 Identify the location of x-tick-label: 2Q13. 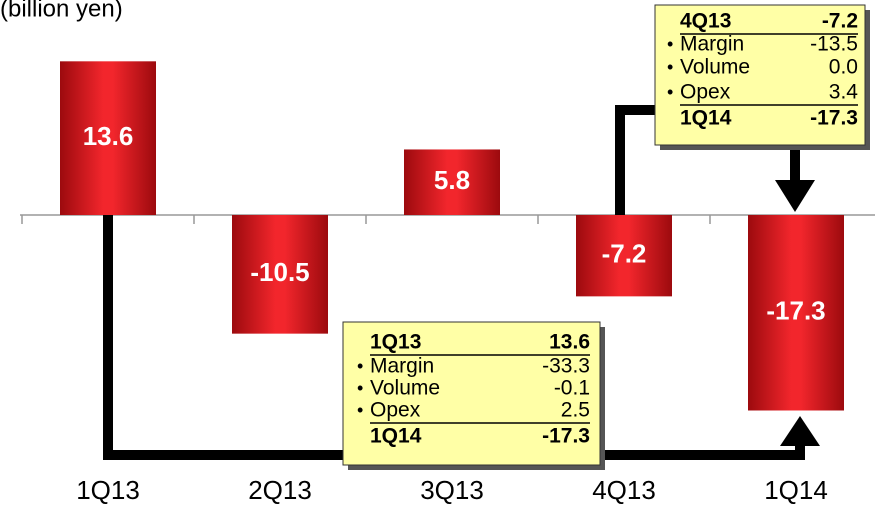
(280, 490).